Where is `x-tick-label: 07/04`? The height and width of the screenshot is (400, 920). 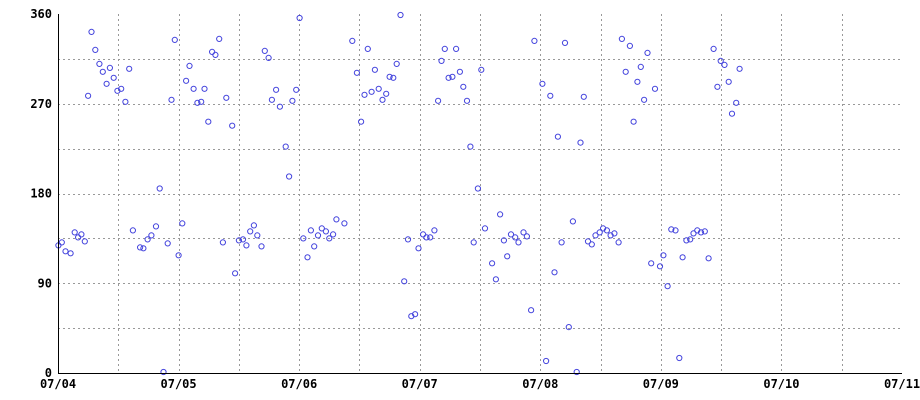 x-tick-label: 07/04 is located at coordinates (58, 384).